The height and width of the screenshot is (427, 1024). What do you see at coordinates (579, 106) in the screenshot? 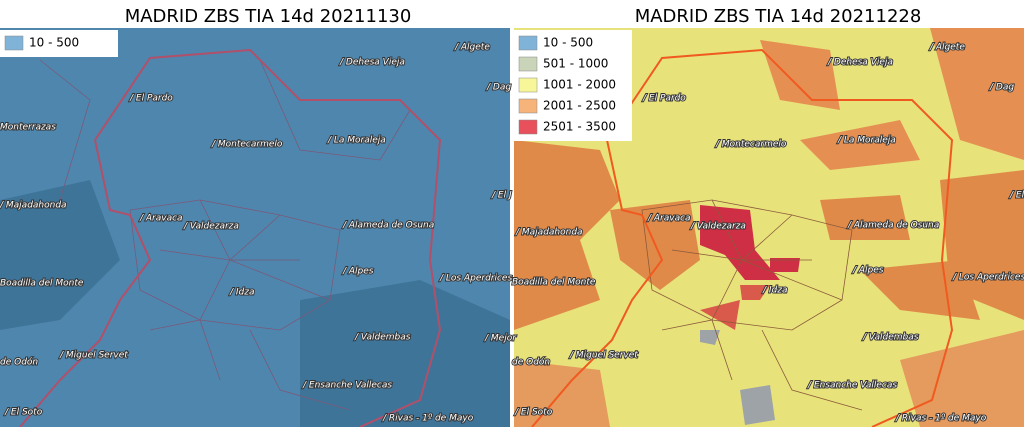
I see `legend-label: 2001 - 2500` at bounding box center [579, 106].